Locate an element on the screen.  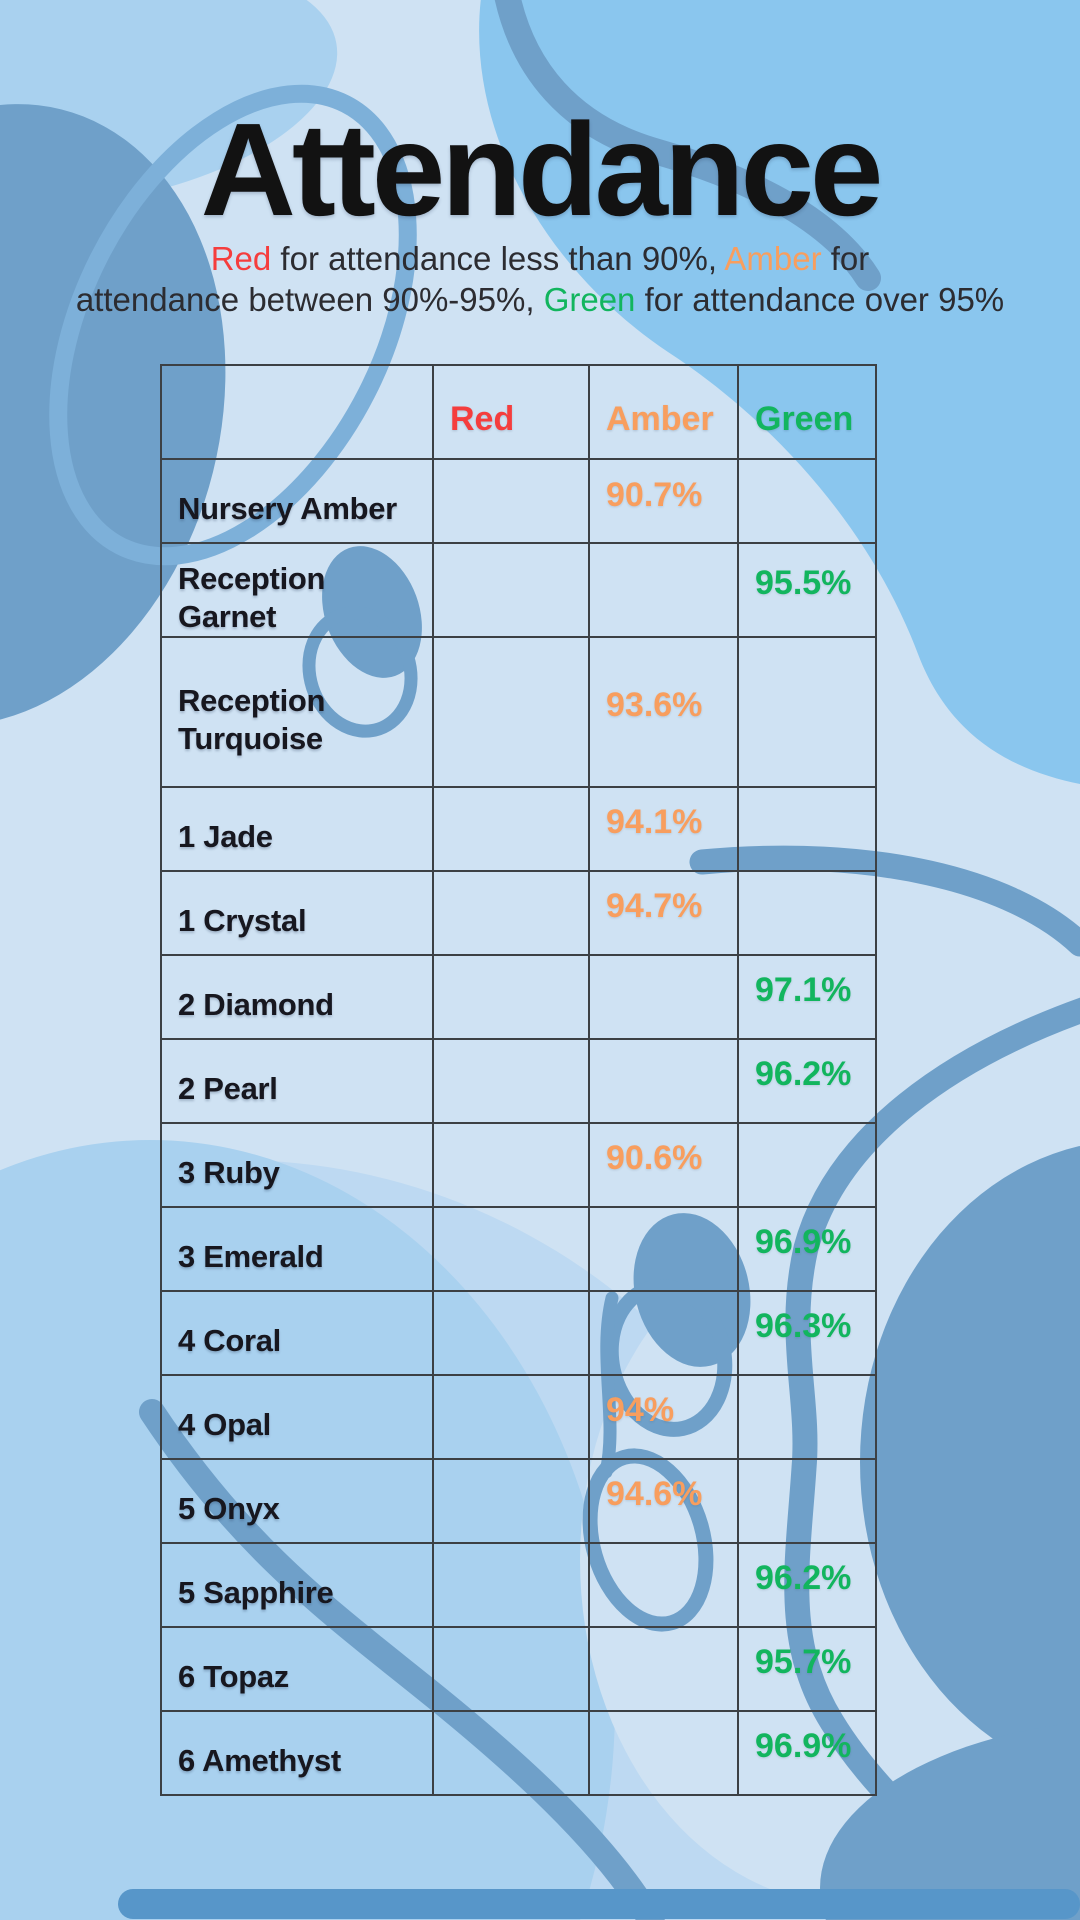
decorative-band-bottom is located at coordinates (599, 1904).